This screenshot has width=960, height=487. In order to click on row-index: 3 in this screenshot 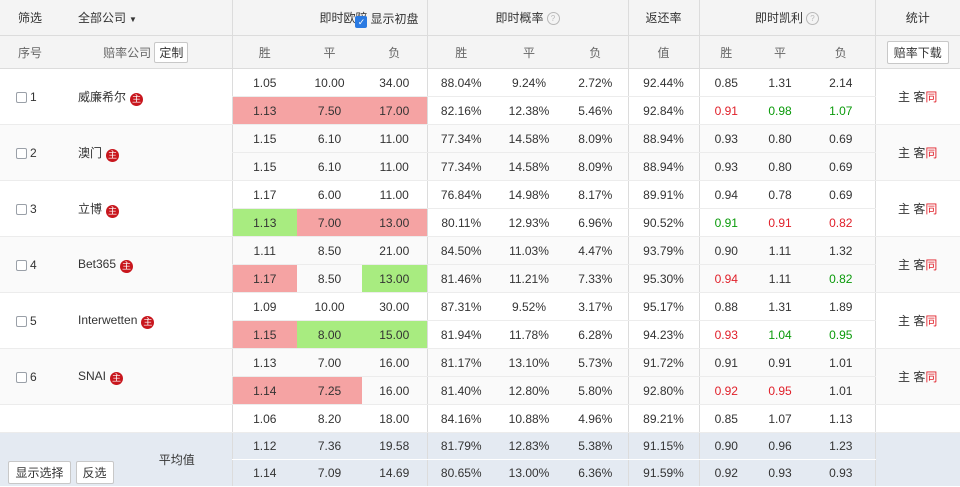, I will do `click(33, 208)`.